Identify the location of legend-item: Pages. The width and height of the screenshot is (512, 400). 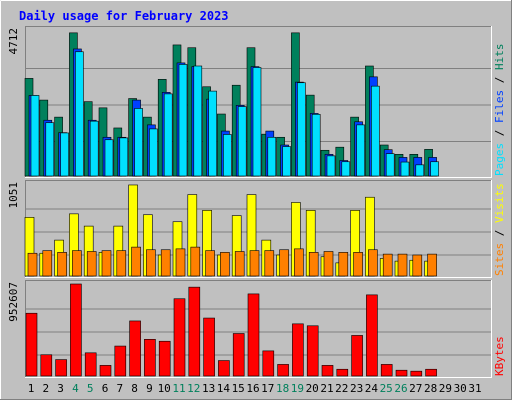
(499, 159).